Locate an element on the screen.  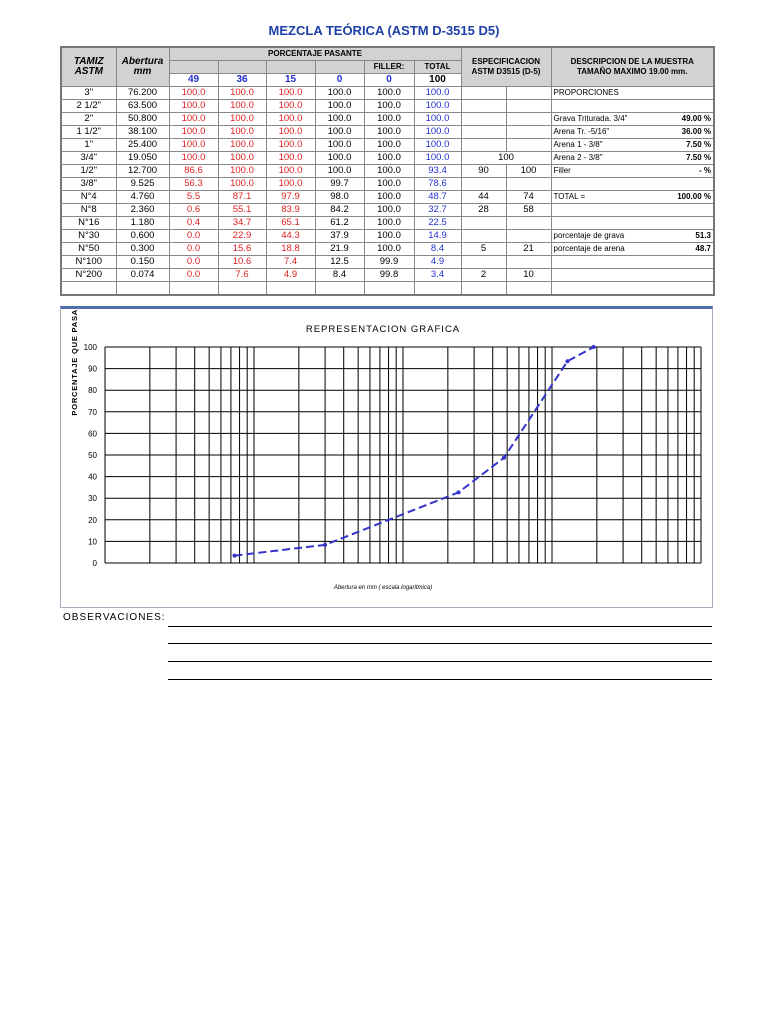
table-row is located at coordinates (387, 288).